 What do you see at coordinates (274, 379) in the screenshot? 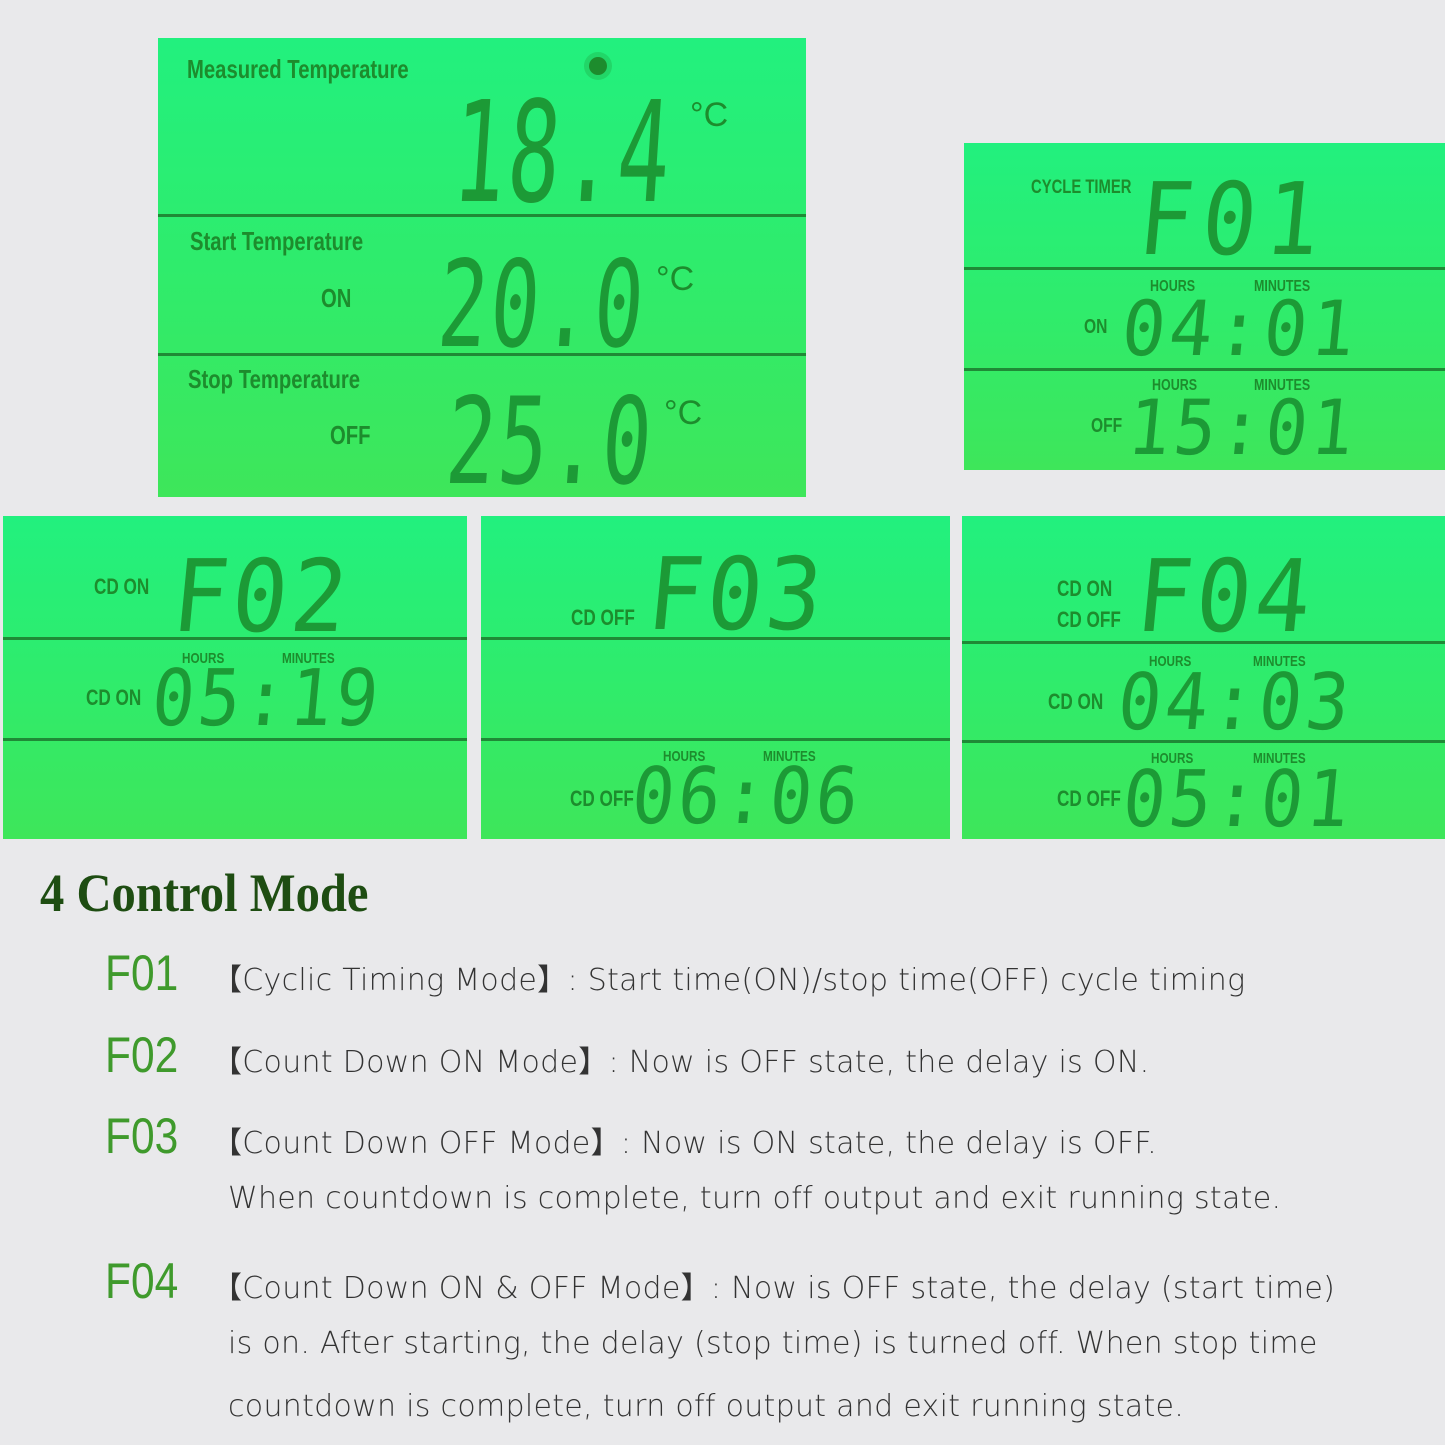
I see `stop-temperature-label: Stop Temperature` at bounding box center [274, 379].